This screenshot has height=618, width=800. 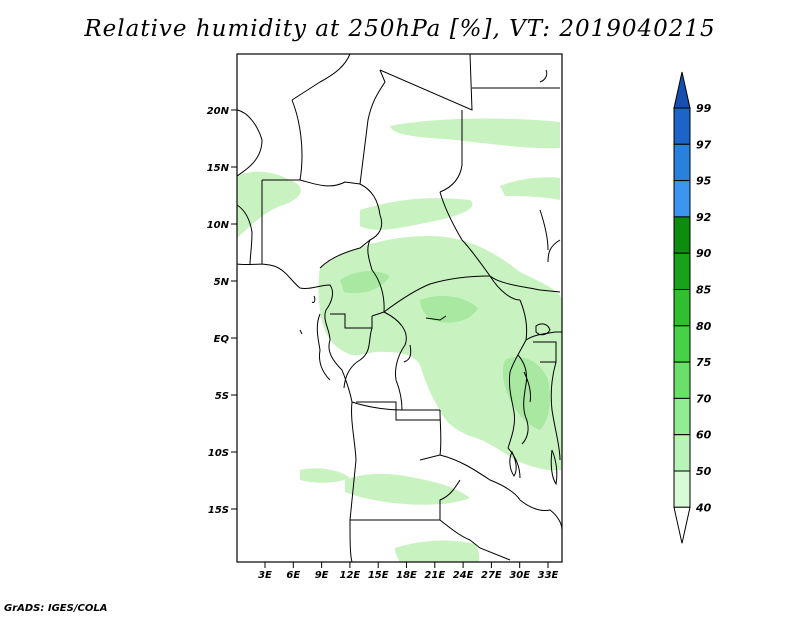 I want to click on lat-label: 15N, so click(x=218, y=168).